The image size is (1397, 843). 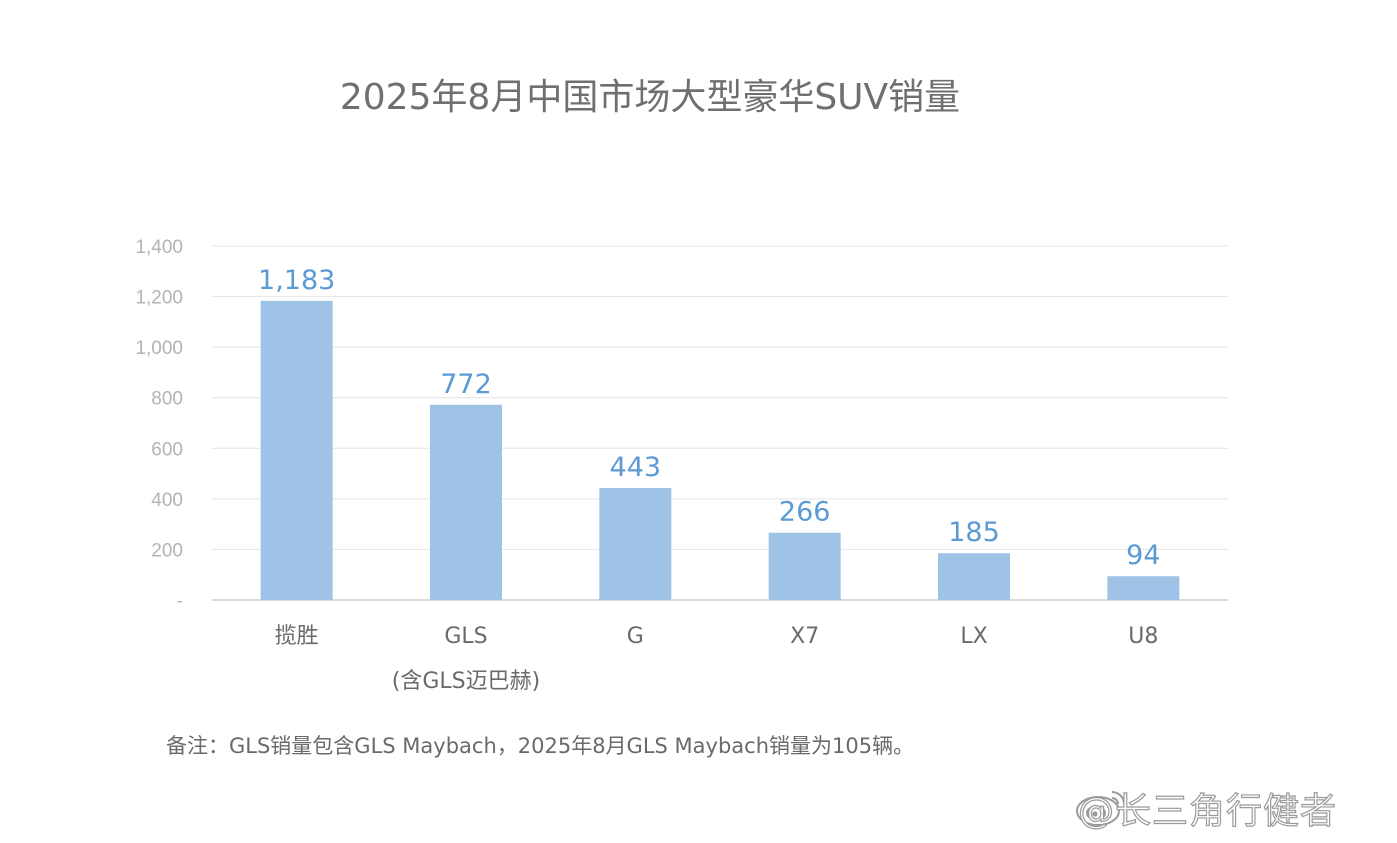 I want to click on watermark: @长三角行健者, so click(x=1207, y=811).